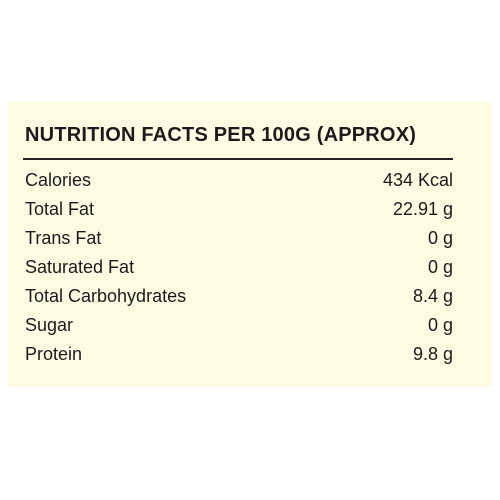  Describe the element at coordinates (60, 209) in the screenshot. I see `nutrient-label: Total Fat` at that location.